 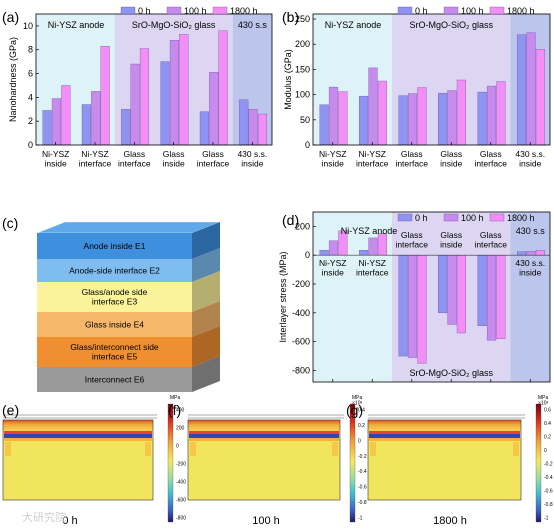 What do you see at coordinates (357, 401) in the screenshot?
I see `colorbar-unit: MPa ×10³` at bounding box center [357, 401].